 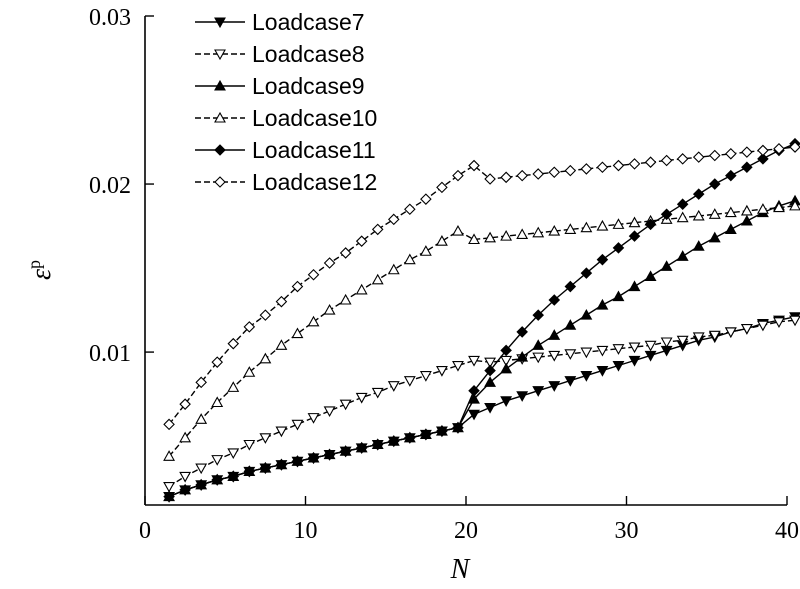 What do you see at coordinates (110, 18) in the screenshot?
I see `y-tick-label: 0.03` at bounding box center [110, 18].